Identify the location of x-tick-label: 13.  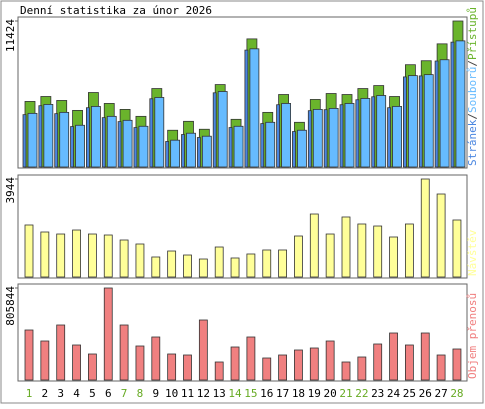
(219, 393).